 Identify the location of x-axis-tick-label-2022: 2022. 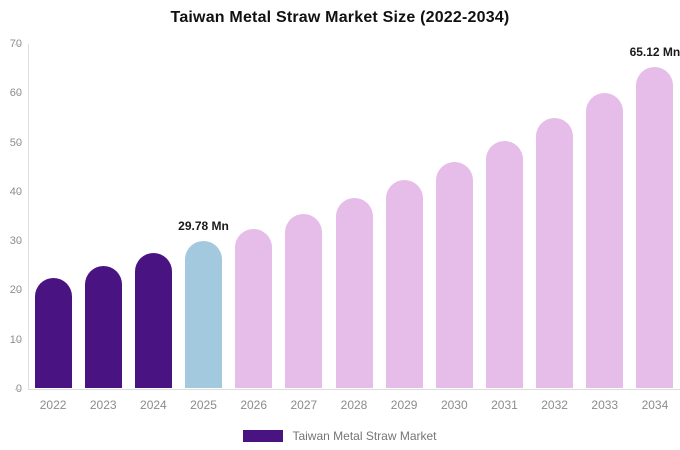
(53, 405).